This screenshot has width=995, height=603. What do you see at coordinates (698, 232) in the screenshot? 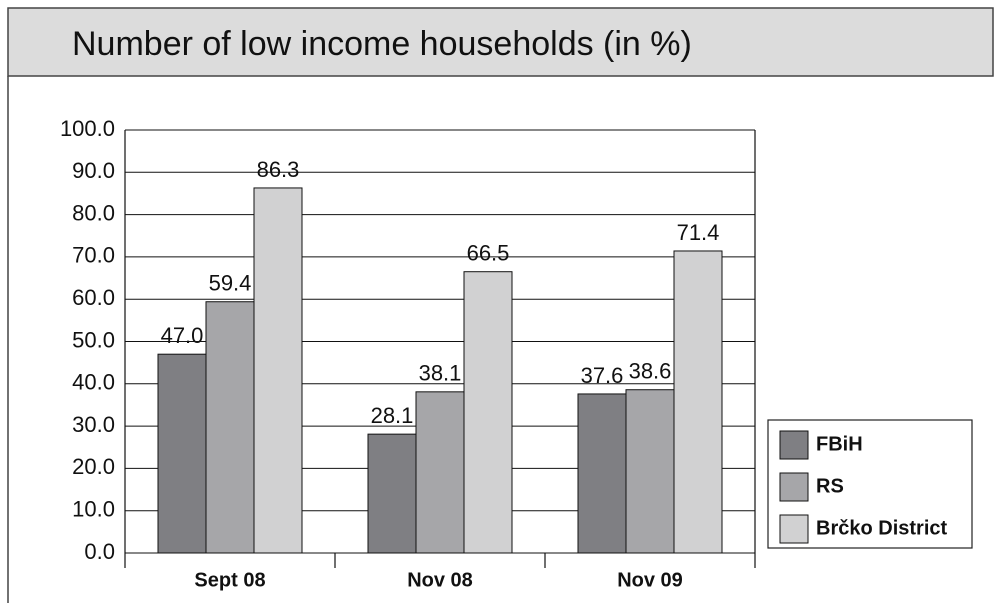
I see `data-label: 71.4` at bounding box center [698, 232].